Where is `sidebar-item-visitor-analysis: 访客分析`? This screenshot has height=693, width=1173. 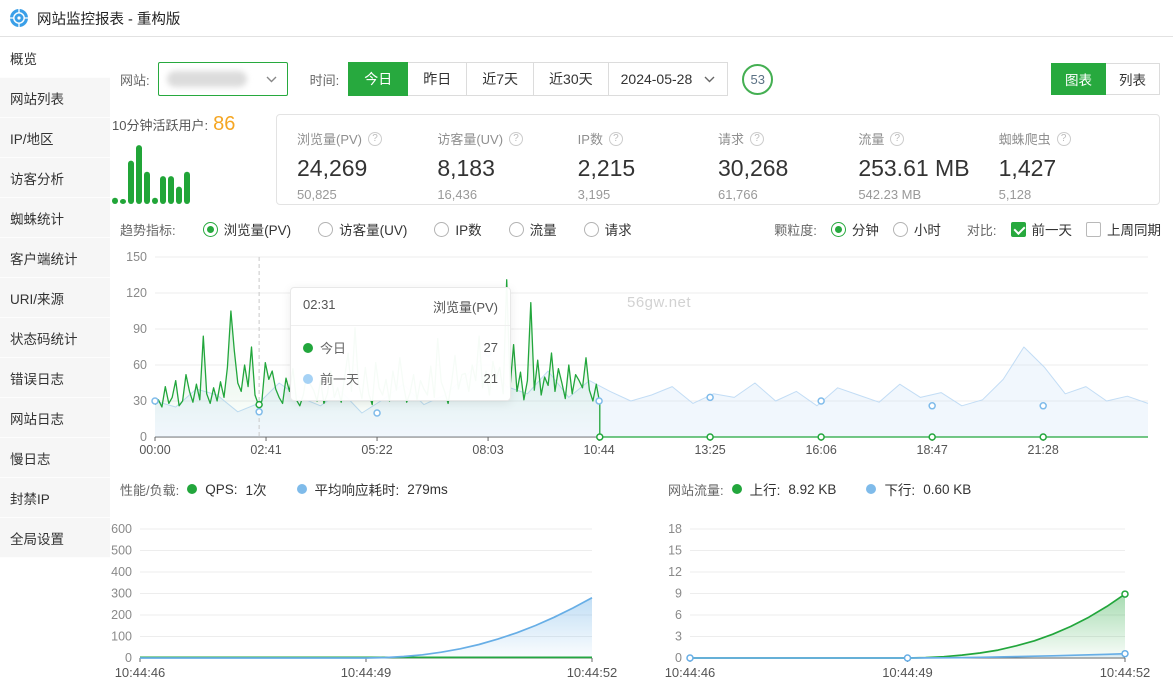 sidebar-item-visitor-analysis: 访客分析 is located at coordinates (55, 178).